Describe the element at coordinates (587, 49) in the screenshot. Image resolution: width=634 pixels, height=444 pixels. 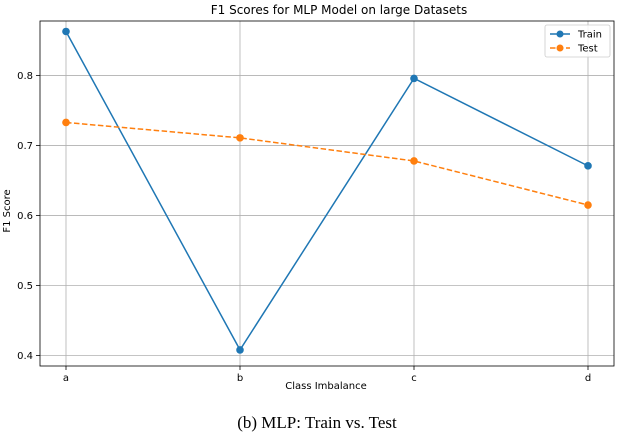
I see `legend-label-test: Test` at that location.